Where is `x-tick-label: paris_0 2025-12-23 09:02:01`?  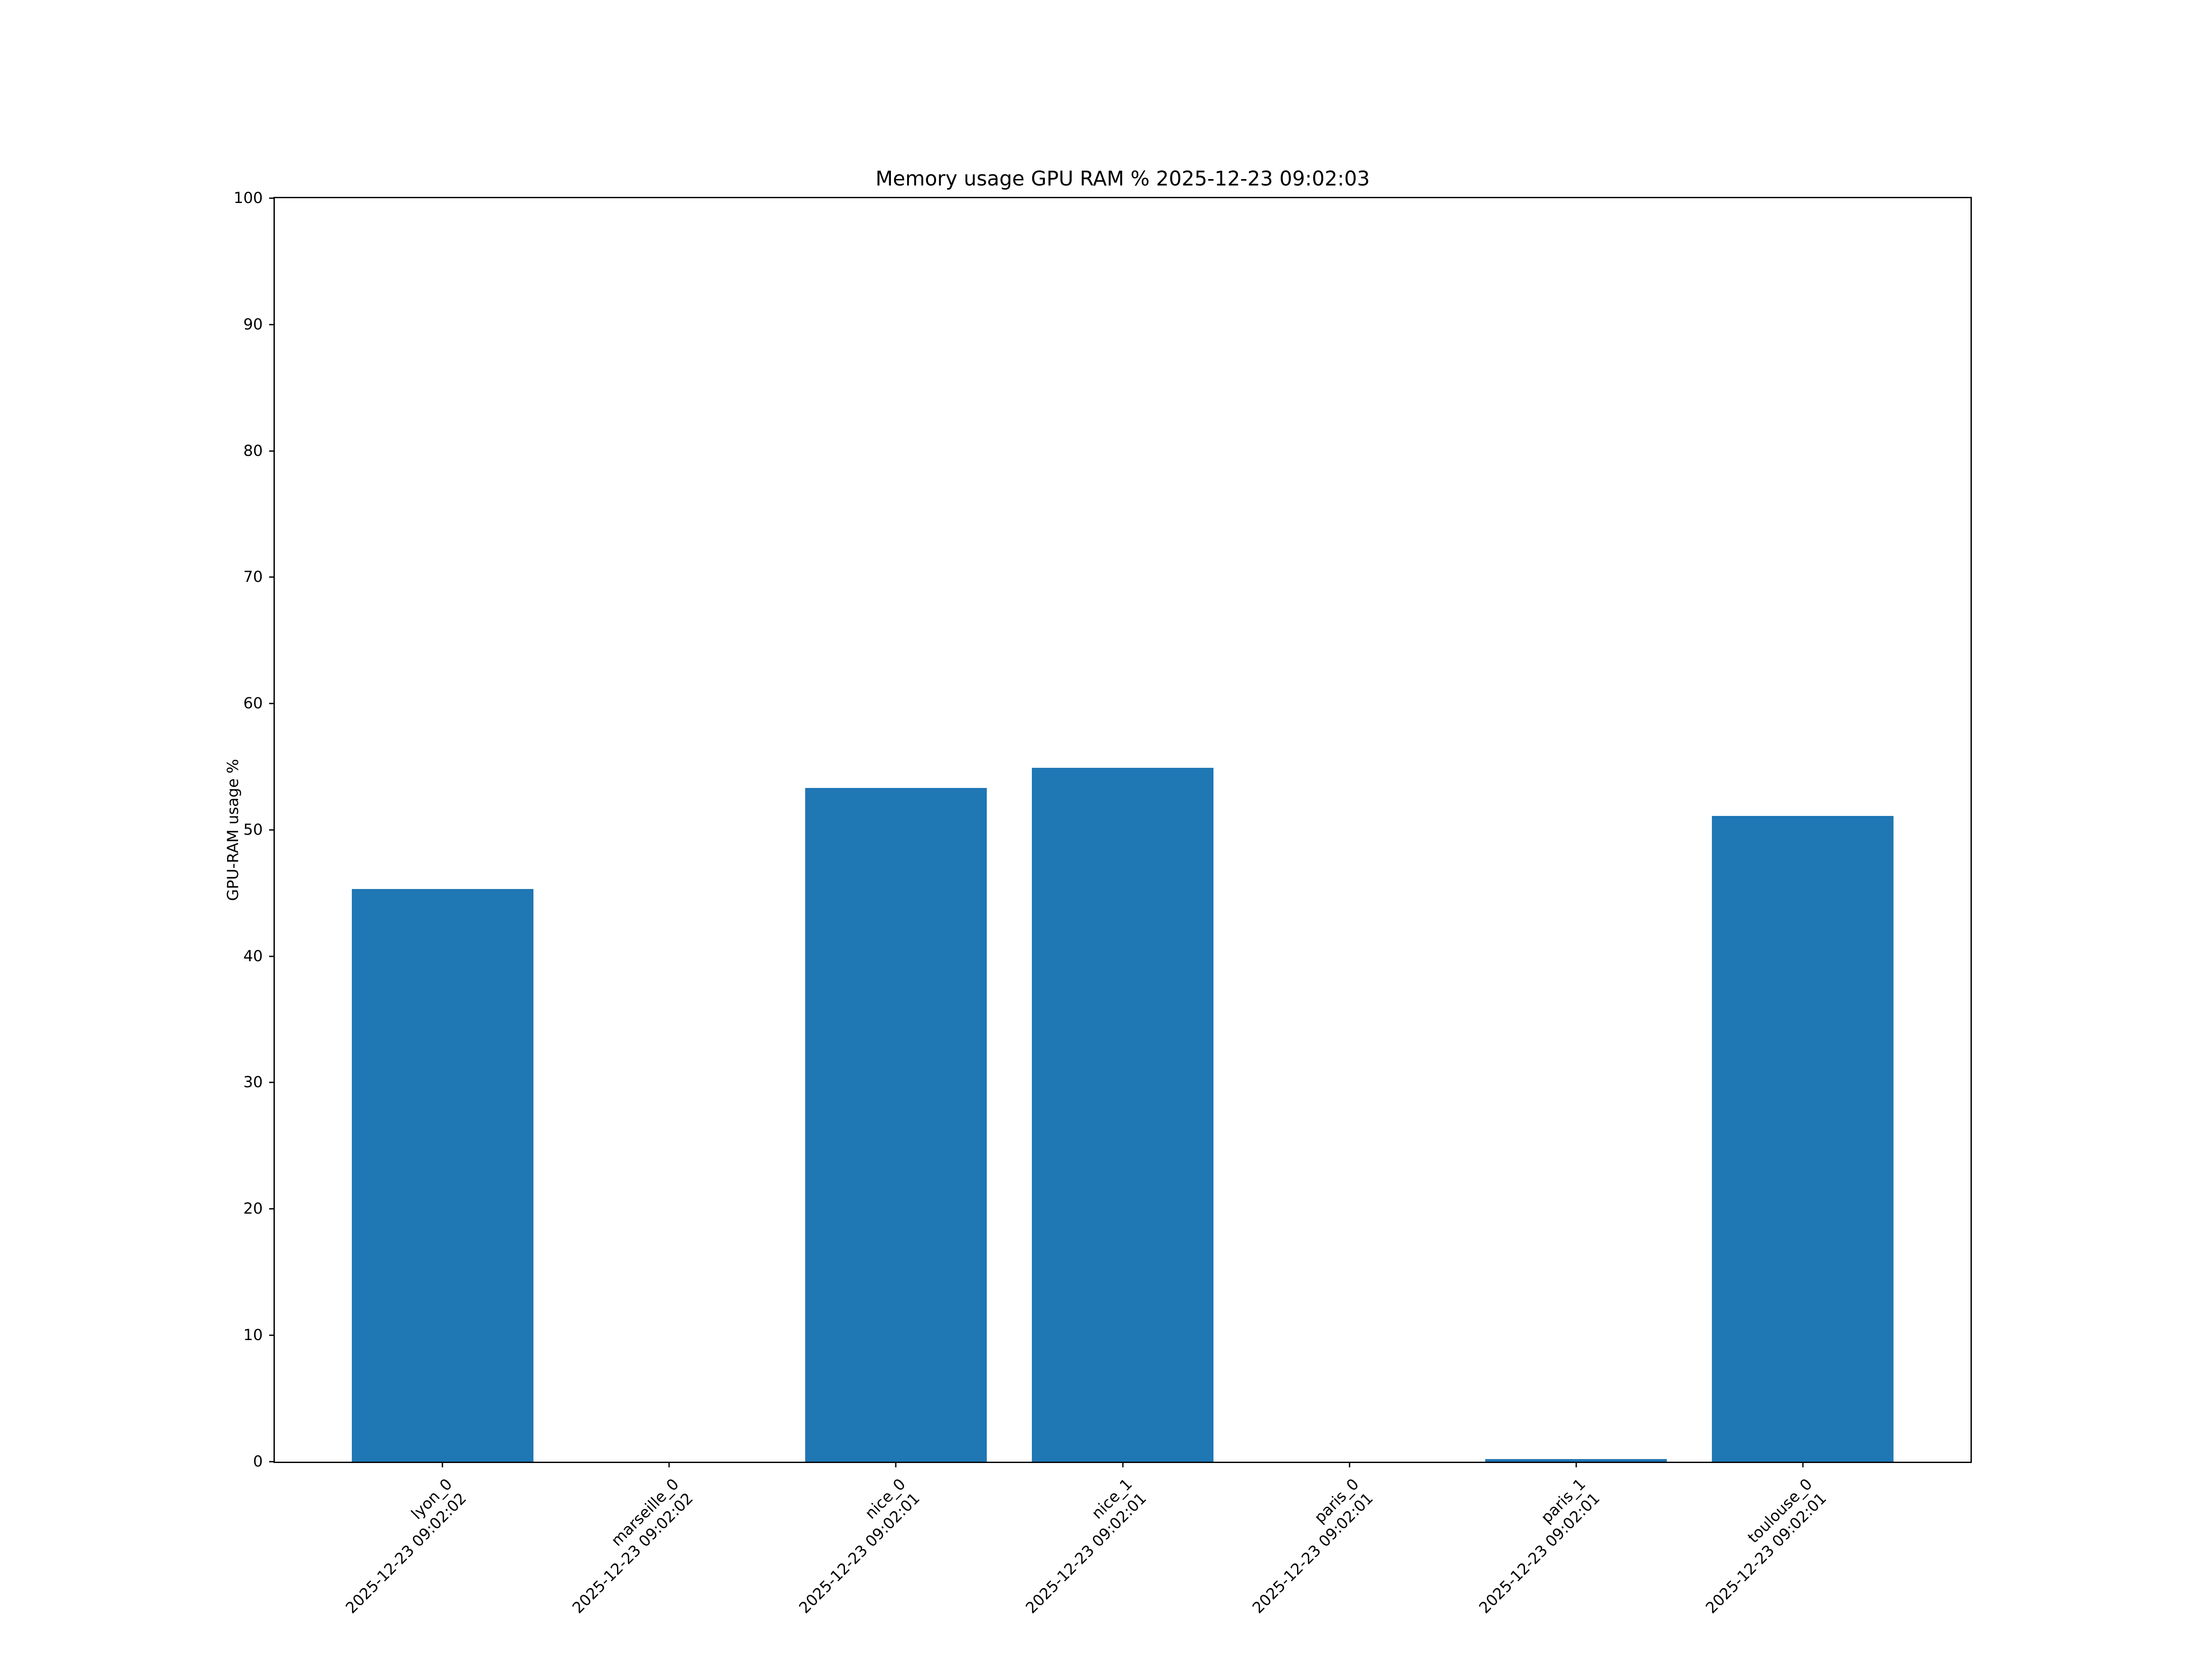
x-tick-label: paris_0 2025-12-23 09:02:01 is located at coordinates (1306, 1546).